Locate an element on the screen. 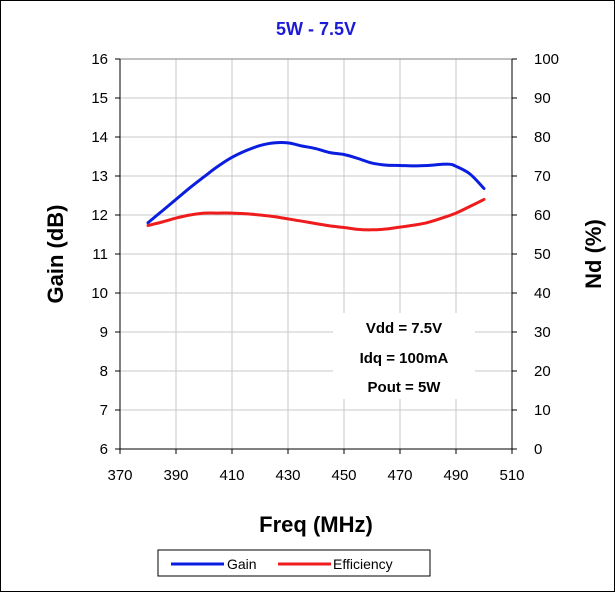 Image resolution: width=615 pixels, height=592 pixels. y2-tick-label: 60 is located at coordinates (542, 215).